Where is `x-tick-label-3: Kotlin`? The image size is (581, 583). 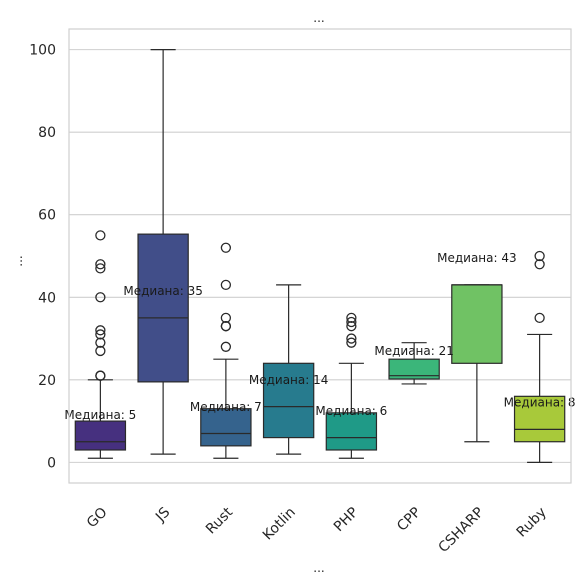 x-tick-label-3: Kotlin is located at coordinates (279, 523).